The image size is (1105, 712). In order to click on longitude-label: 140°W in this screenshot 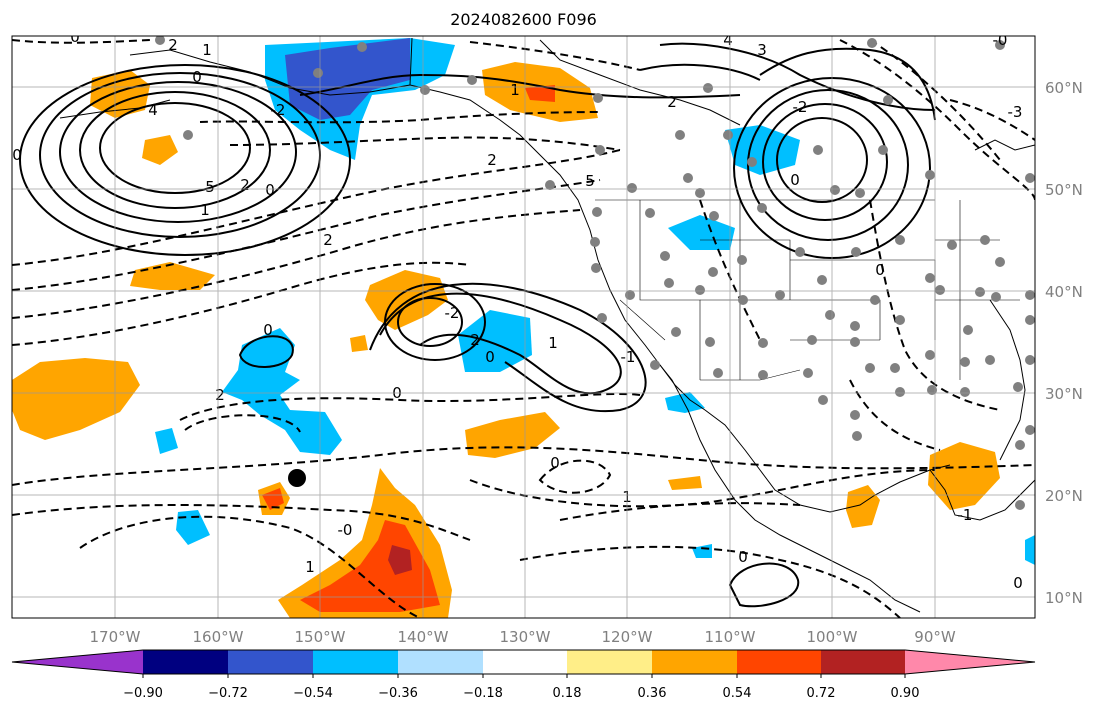, I will do `click(423, 637)`.